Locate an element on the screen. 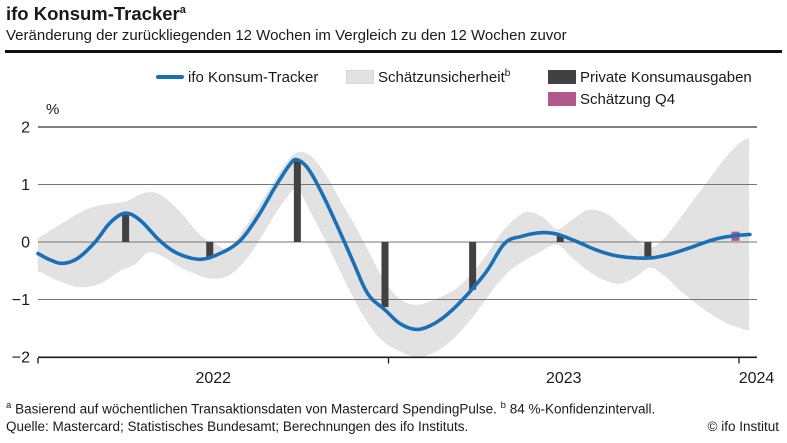 Image resolution: width=787 pixels, height=443 pixels. x-tick-label: 2022 is located at coordinates (213, 378).